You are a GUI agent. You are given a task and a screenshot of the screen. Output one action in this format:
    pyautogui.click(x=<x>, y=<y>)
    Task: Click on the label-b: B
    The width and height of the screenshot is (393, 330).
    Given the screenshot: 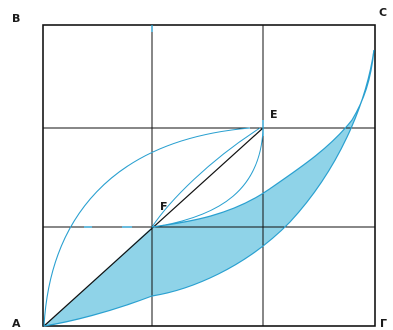 What is the action you would take?
    pyautogui.click(x=16, y=18)
    